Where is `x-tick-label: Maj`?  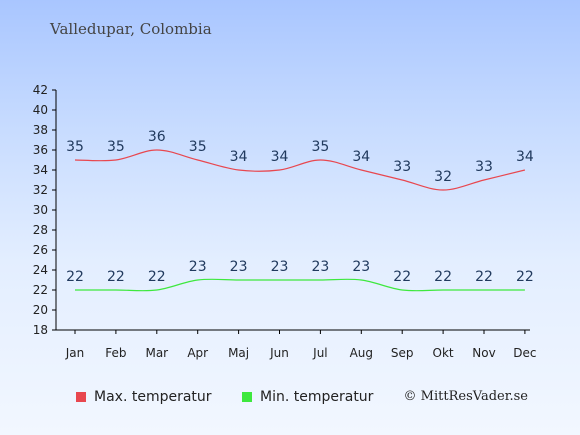
x-tick-label: Maj is located at coordinates (238, 353).